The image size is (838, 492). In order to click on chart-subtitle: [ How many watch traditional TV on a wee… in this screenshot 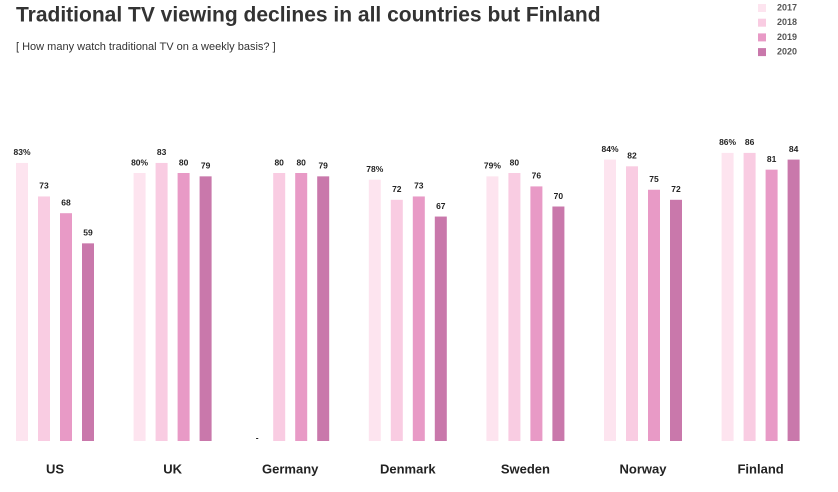, I will do `click(146, 47)`.